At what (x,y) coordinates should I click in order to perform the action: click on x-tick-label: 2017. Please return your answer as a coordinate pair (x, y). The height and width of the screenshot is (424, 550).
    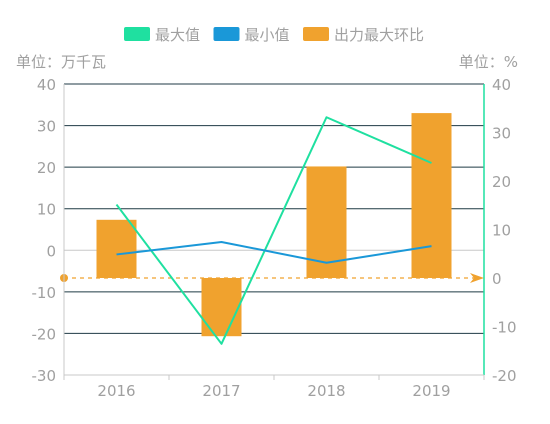
    Looking at the image, I should click on (221, 391).